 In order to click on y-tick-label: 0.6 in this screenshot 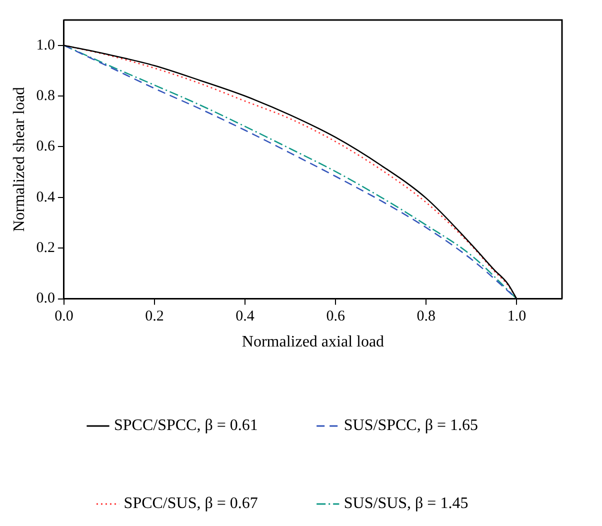, I will do `click(46, 146)`.